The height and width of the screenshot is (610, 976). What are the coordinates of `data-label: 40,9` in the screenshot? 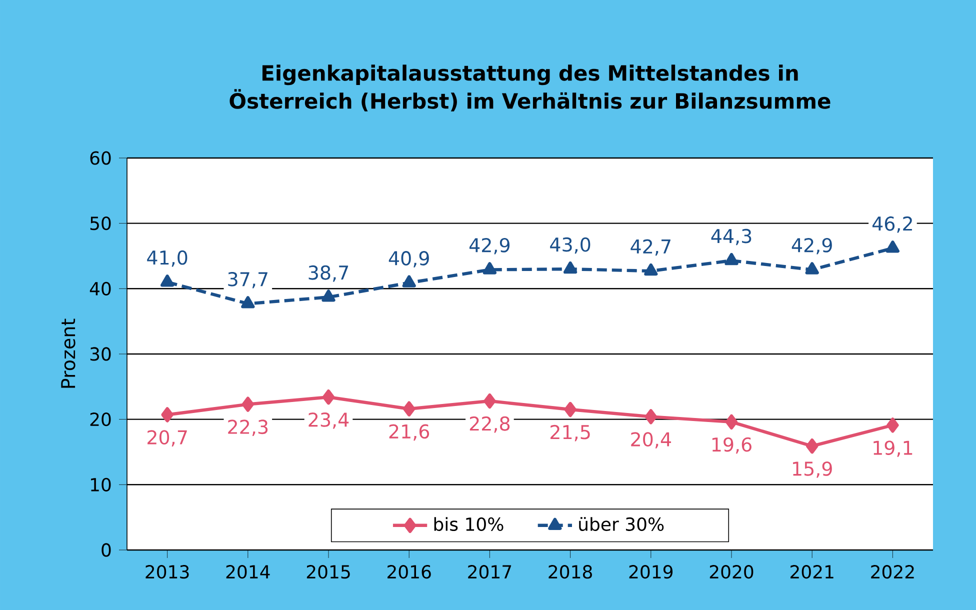 It's located at (408, 259).